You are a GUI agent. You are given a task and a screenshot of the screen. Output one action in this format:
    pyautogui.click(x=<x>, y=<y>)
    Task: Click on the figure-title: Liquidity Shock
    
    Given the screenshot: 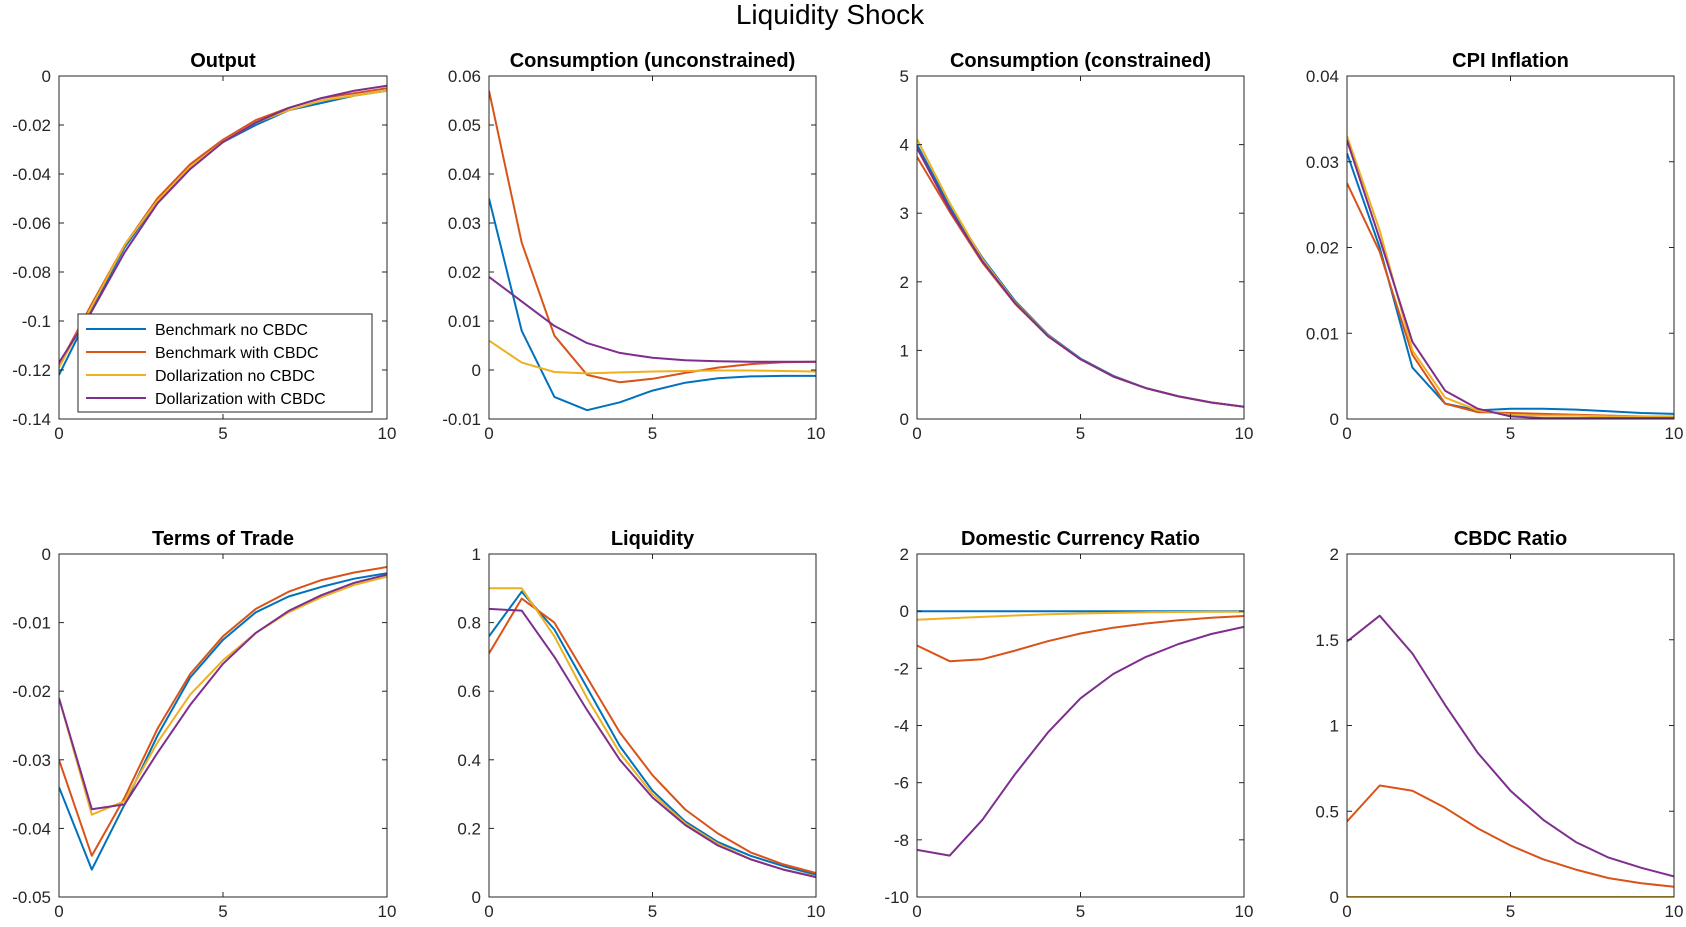 What is the action you would take?
    pyautogui.click(x=830, y=15)
    